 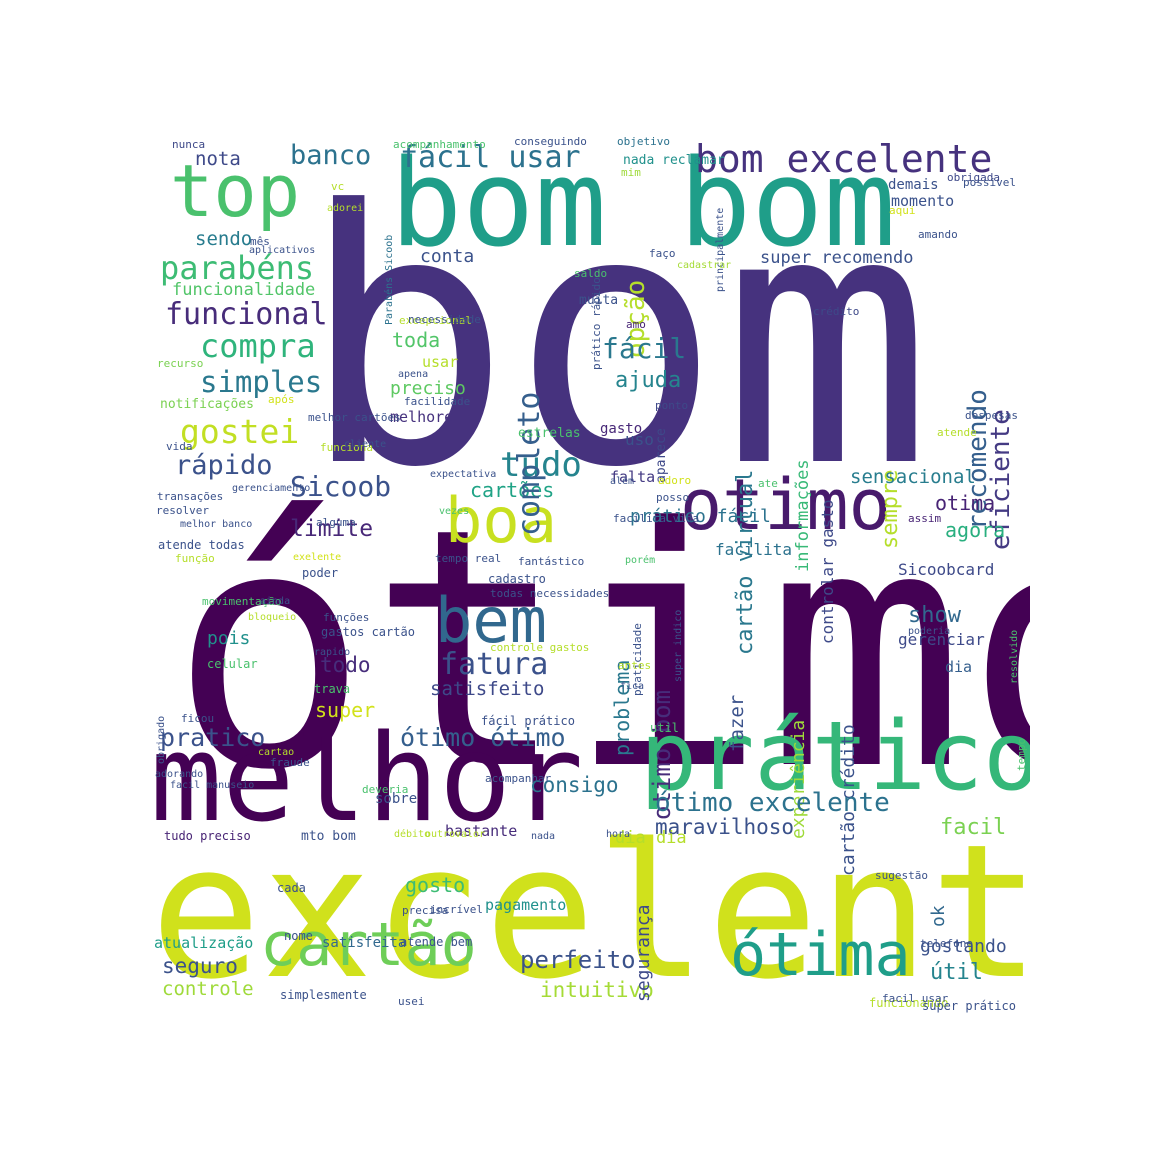 I want to click on word-melhor: melhor, so click(x=367, y=779).